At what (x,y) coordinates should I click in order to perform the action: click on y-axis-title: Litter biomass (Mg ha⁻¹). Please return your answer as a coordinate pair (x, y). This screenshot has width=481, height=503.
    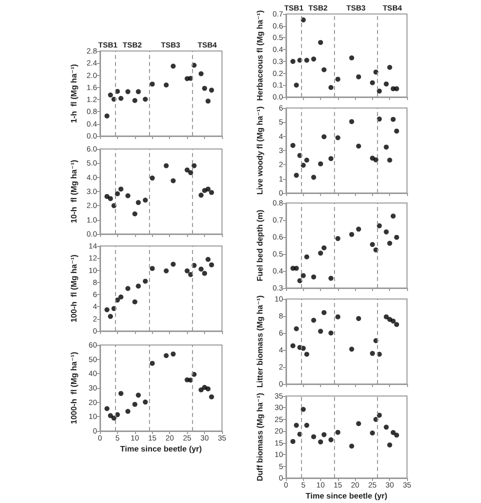
    Looking at the image, I should click on (260, 341).